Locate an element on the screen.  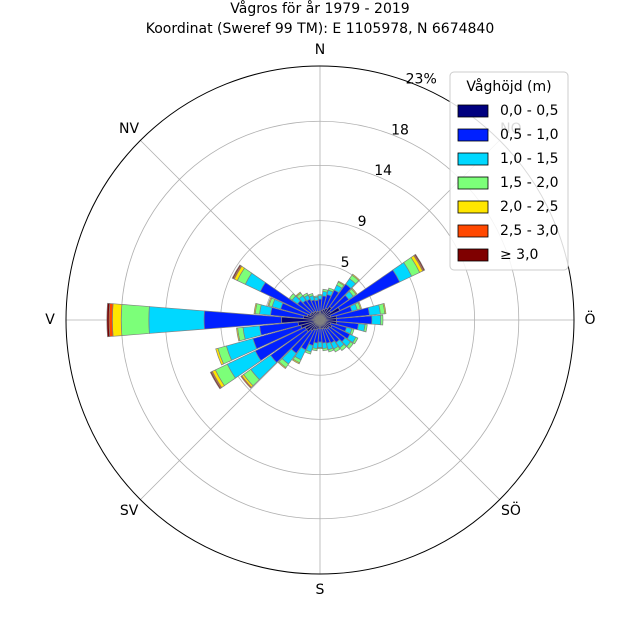
direction-label-2: Ö is located at coordinates (589, 319).